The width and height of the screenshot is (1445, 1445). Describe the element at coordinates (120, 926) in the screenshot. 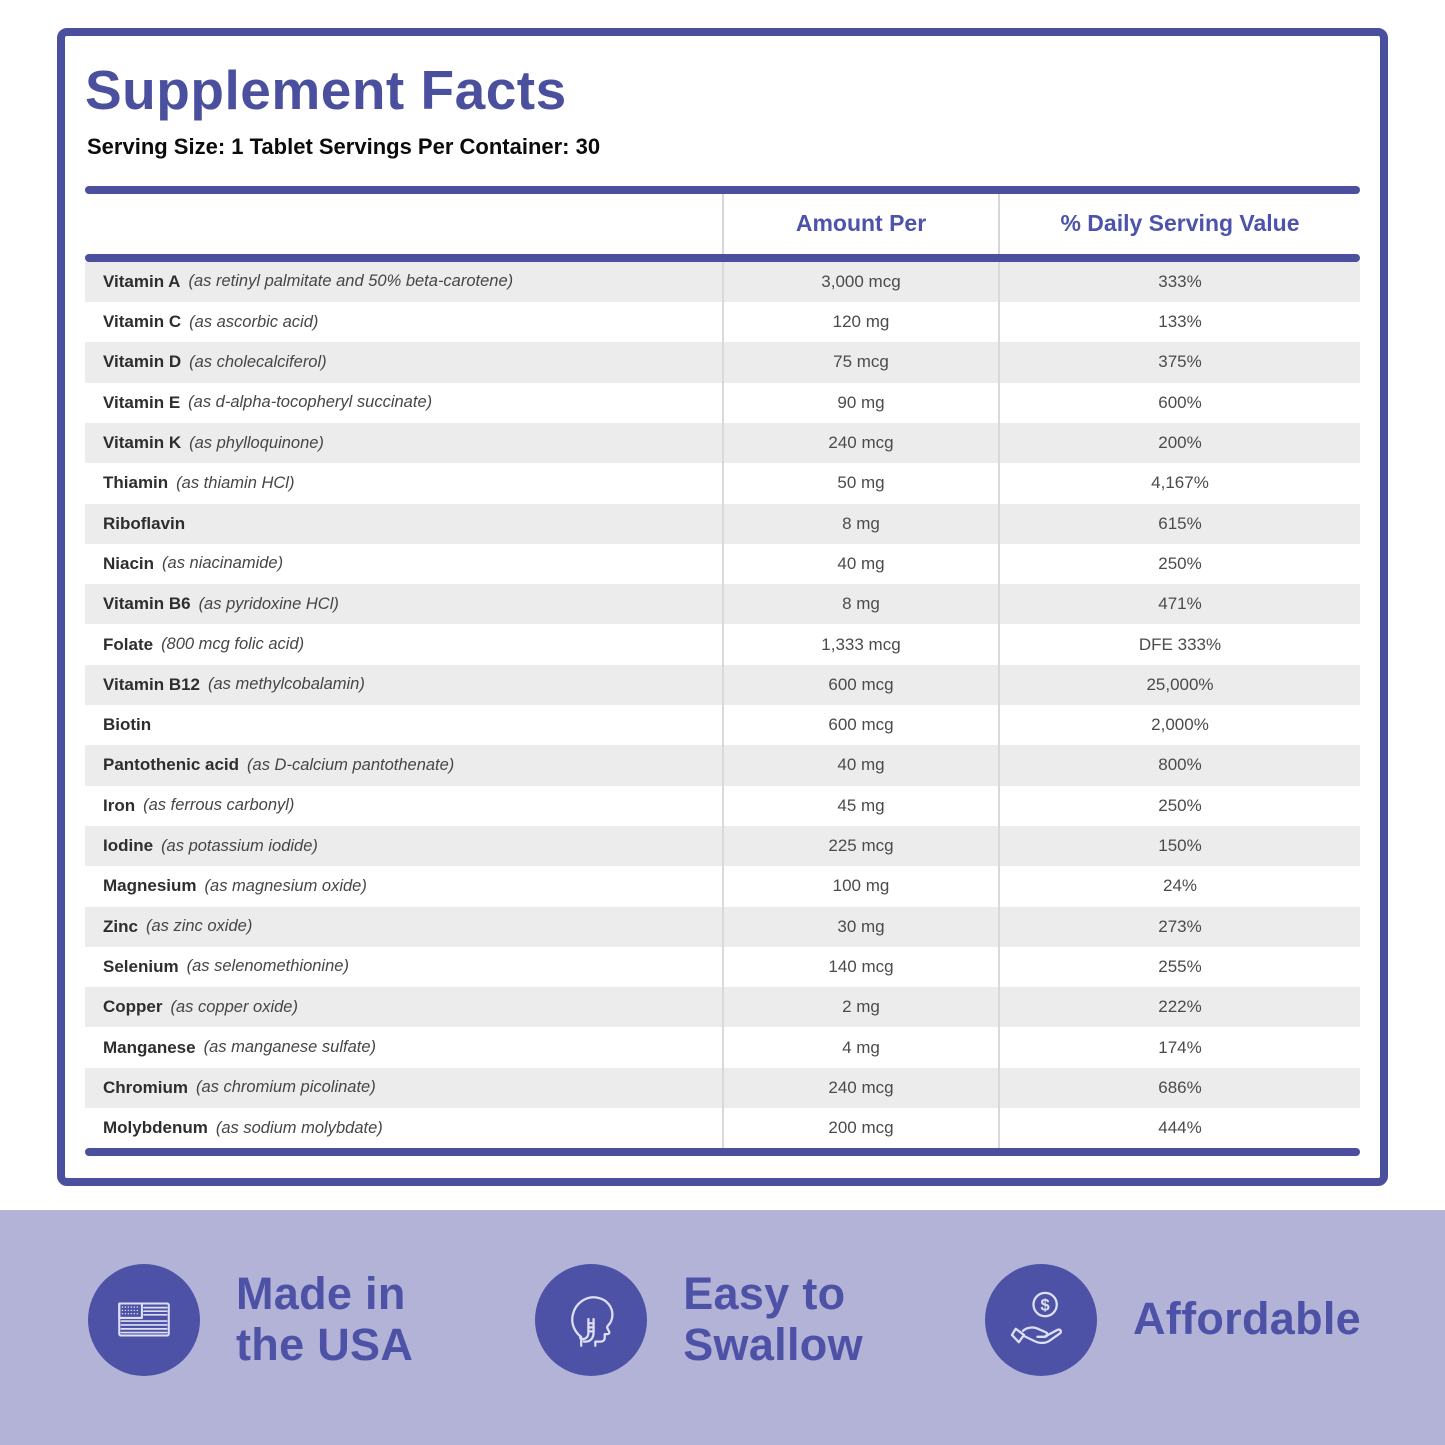

I see `nutrient-name: Zinc` at that location.